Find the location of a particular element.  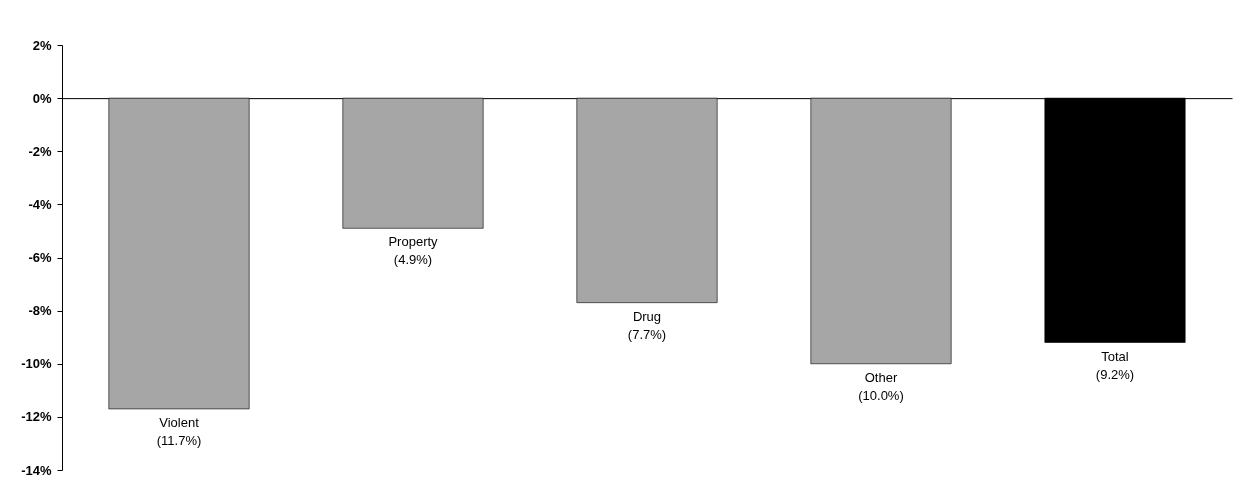

x-tick-label: Drug is located at coordinates (647, 316).